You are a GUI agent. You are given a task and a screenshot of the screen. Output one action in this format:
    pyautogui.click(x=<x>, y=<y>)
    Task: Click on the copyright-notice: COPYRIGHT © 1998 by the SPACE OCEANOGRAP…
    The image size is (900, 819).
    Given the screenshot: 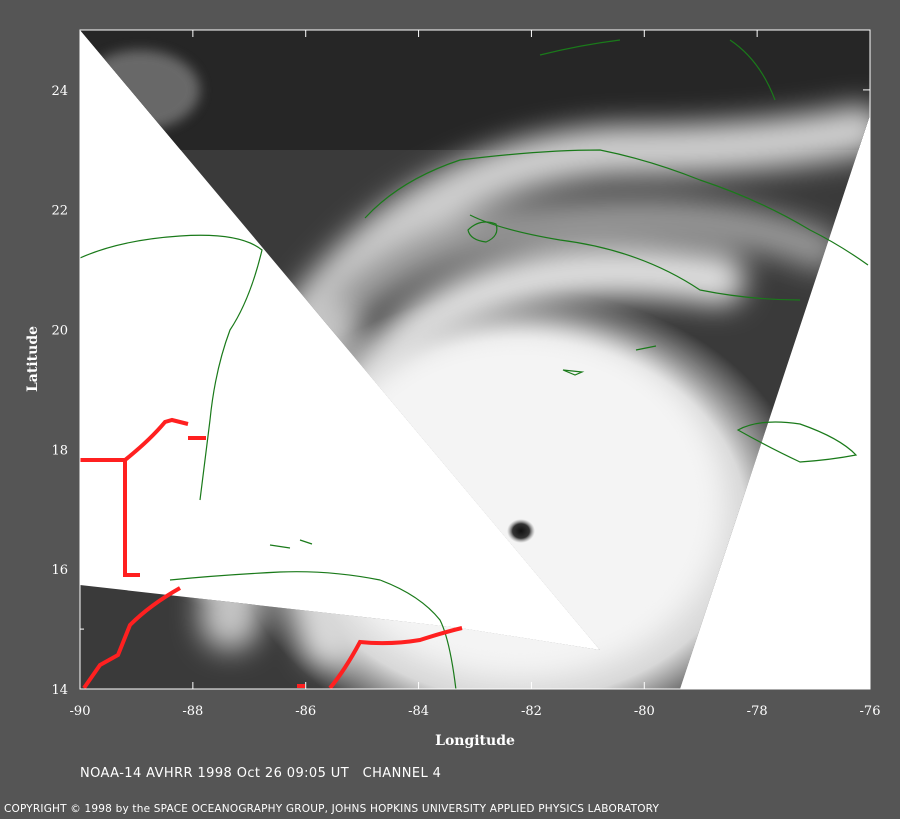 What is the action you would take?
    pyautogui.click(x=332, y=809)
    